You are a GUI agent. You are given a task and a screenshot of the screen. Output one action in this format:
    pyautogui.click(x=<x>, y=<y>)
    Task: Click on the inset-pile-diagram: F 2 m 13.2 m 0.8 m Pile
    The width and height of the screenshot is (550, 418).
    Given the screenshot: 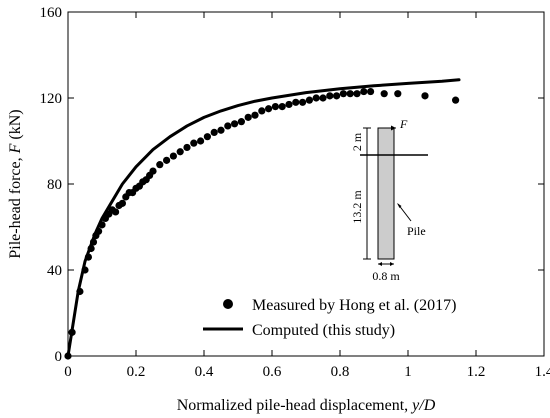 What is the action you would take?
    pyautogui.click(x=389, y=200)
    